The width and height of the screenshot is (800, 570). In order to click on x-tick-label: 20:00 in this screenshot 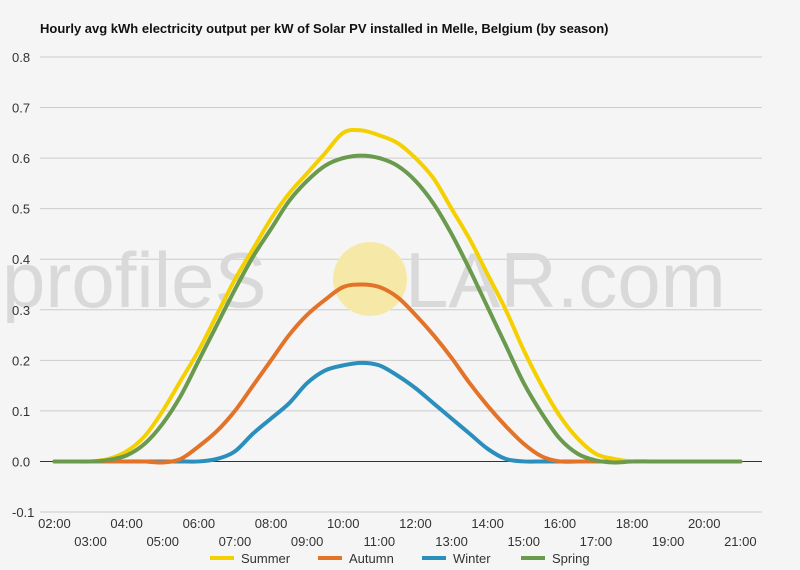, I will do `click(704, 523)`.